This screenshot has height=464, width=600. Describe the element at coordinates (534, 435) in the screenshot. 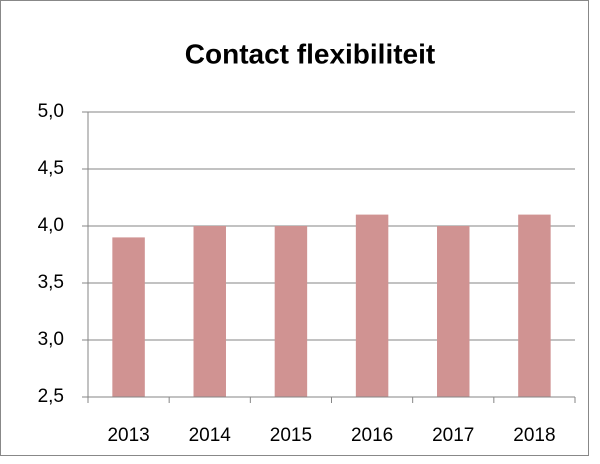

I see `x-tick-label: 2018` at that location.